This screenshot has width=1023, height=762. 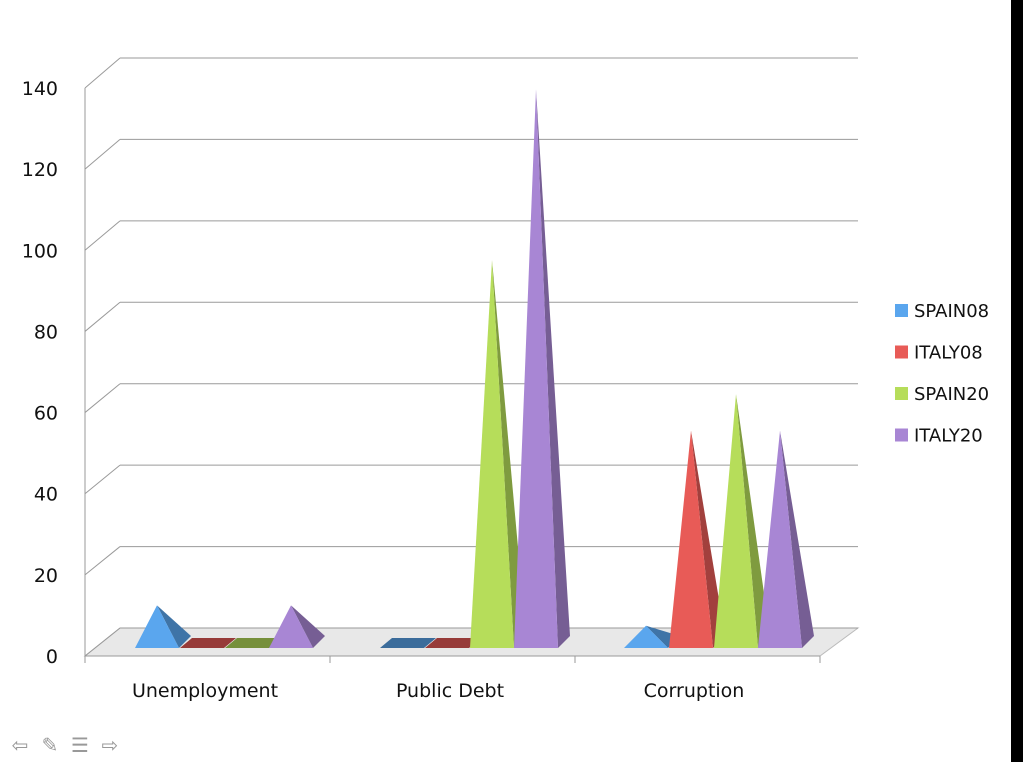 What do you see at coordinates (52, 657) in the screenshot?
I see `y-tick-label: 0` at bounding box center [52, 657].